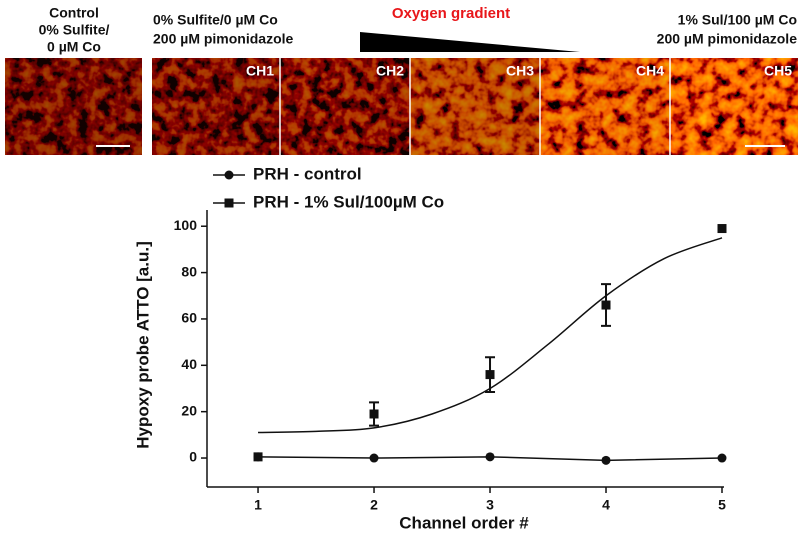 Image resolution: width=800 pixels, height=537 pixels. What do you see at coordinates (215, 20) in the screenshot?
I see `panel-label: 0% Sulfite/0 µM Co` at bounding box center [215, 20].